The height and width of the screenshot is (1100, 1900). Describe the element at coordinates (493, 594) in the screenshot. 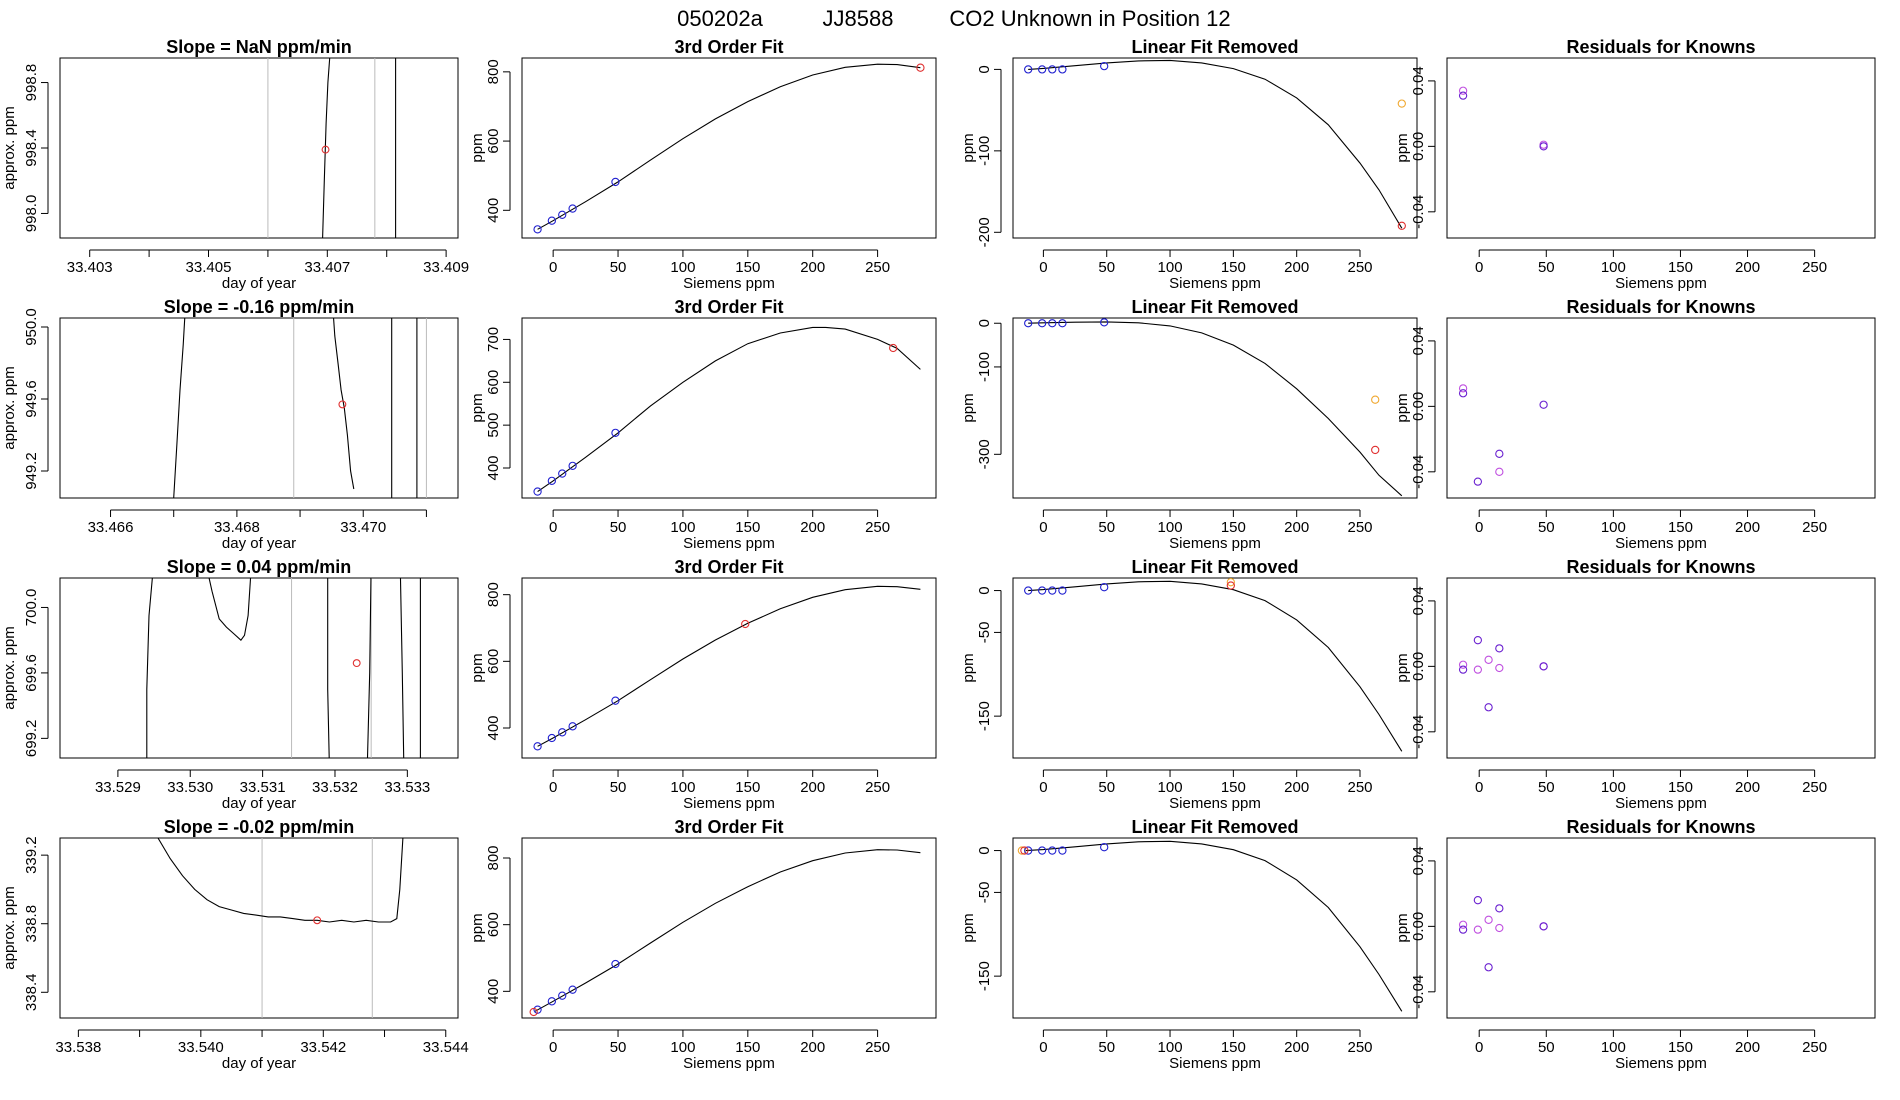

I see `y-tick-label: 800` at that location.